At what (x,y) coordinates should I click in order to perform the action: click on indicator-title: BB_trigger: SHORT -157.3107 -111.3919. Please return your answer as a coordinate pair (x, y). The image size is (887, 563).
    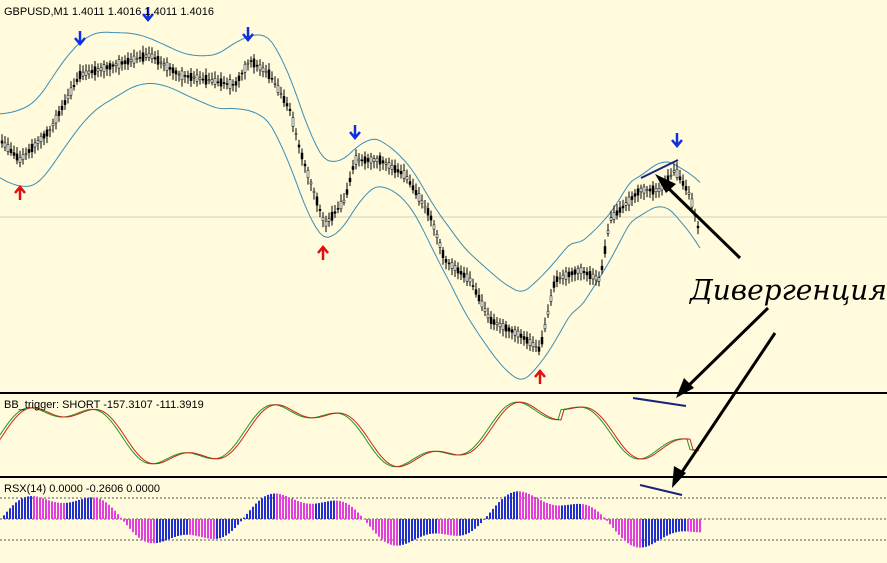
    Looking at the image, I should click on (104, 405).